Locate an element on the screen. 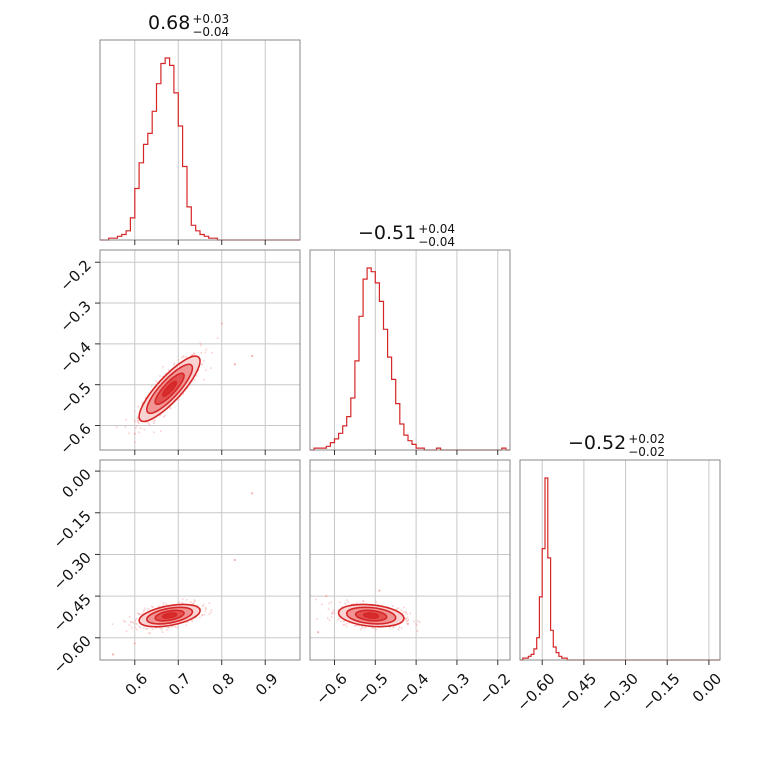  x-tick-label: 0.7 is located at coordinates (180, 685).